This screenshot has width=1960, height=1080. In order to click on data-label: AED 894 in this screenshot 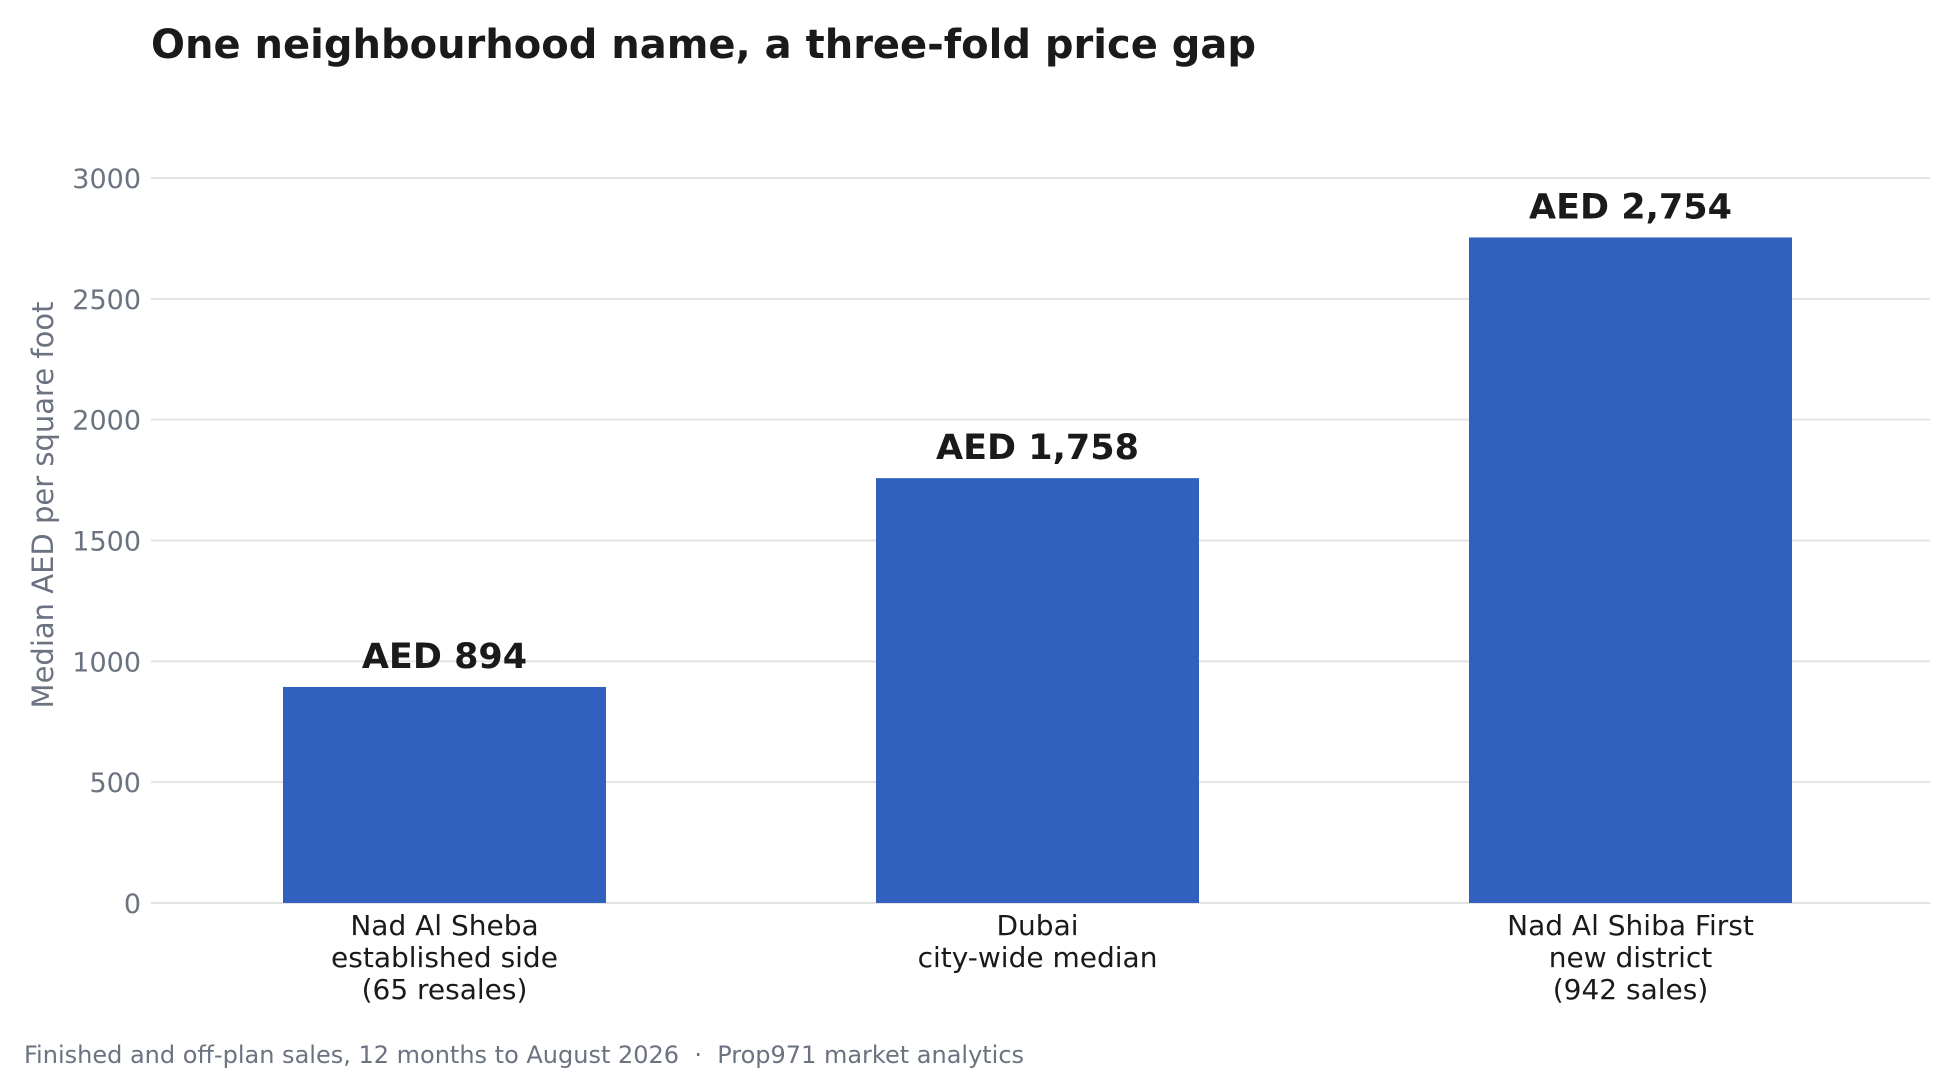, I will do `click(444, 657)`.